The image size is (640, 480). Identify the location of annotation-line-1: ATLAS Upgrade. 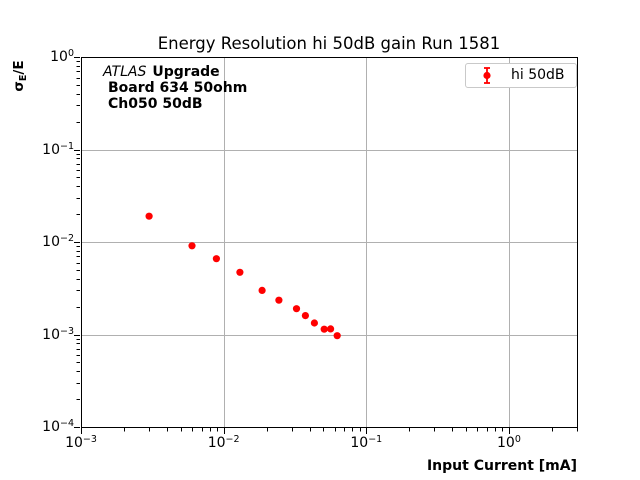
(175, 72).